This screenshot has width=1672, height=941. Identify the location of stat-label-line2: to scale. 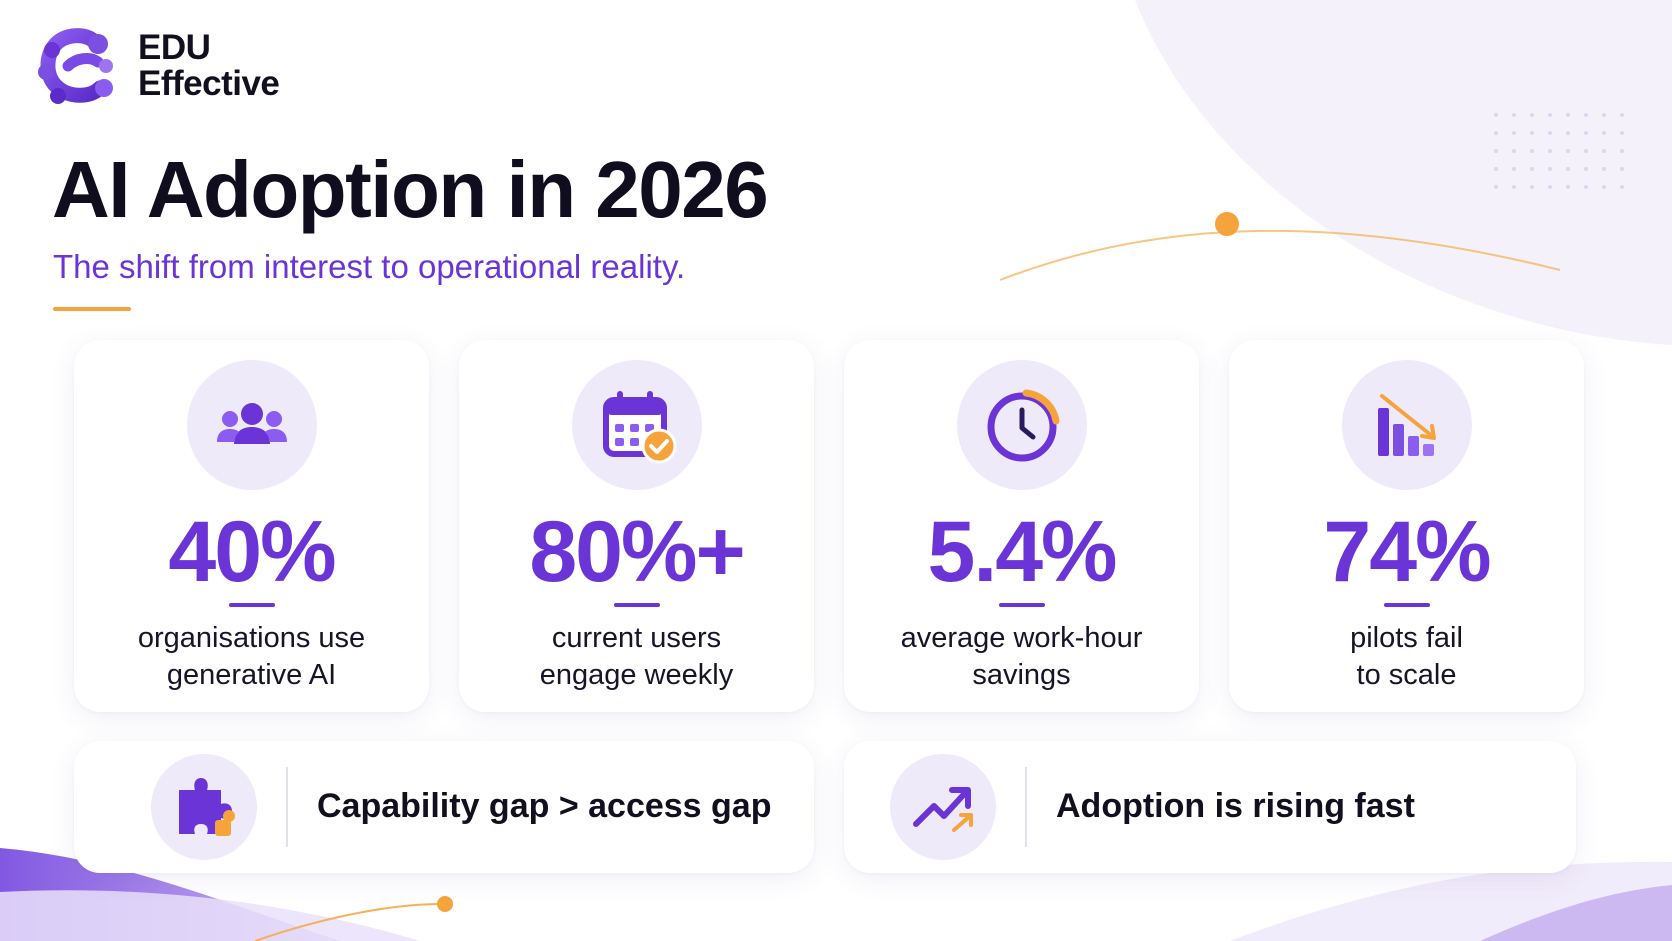
(1406, 675).